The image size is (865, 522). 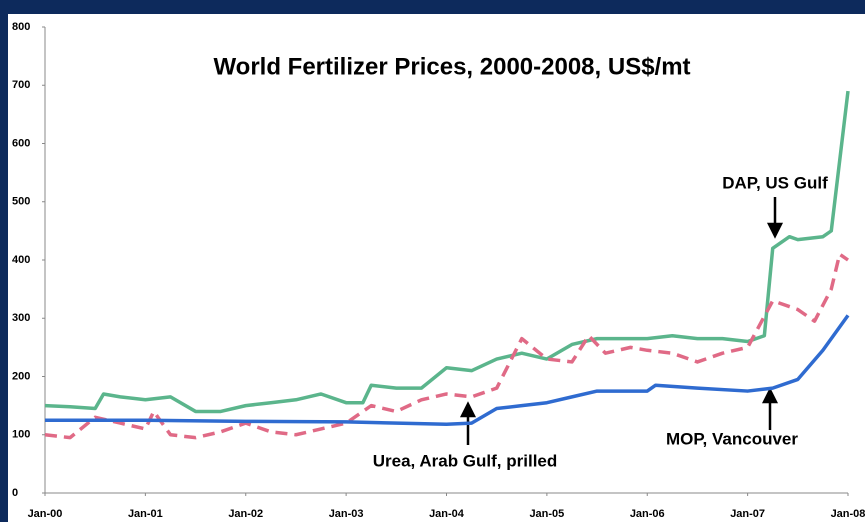 I want to click on x-tick-label: Jan-07, so click(x=747, y=514).